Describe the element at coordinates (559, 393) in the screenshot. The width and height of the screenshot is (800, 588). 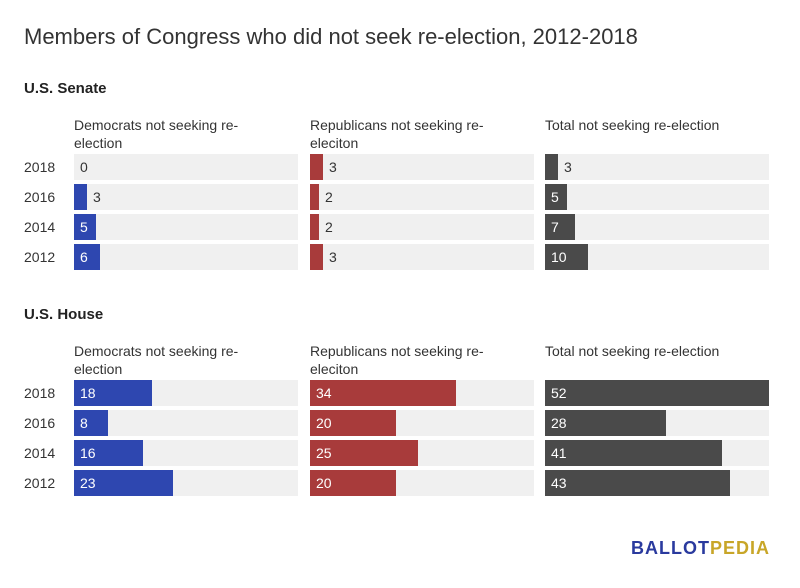
I see `data-label: 52` at that location.